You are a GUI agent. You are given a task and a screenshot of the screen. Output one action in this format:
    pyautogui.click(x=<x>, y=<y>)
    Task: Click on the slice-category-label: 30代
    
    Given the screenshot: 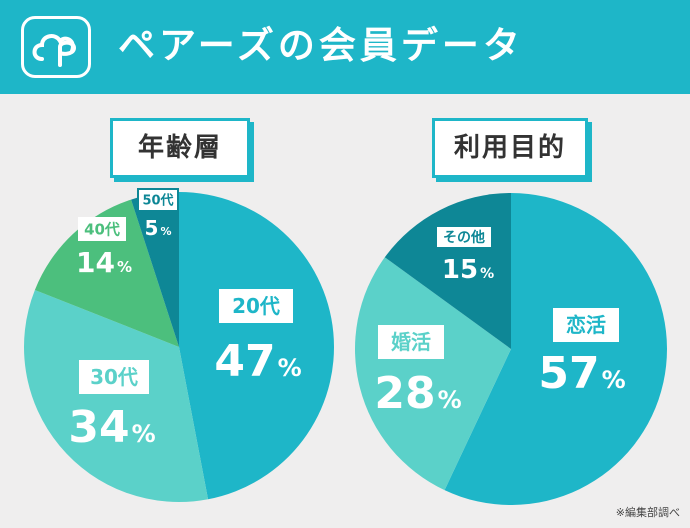 What is the action you would take?
    pyautogui.click(x=114, y=377)
    